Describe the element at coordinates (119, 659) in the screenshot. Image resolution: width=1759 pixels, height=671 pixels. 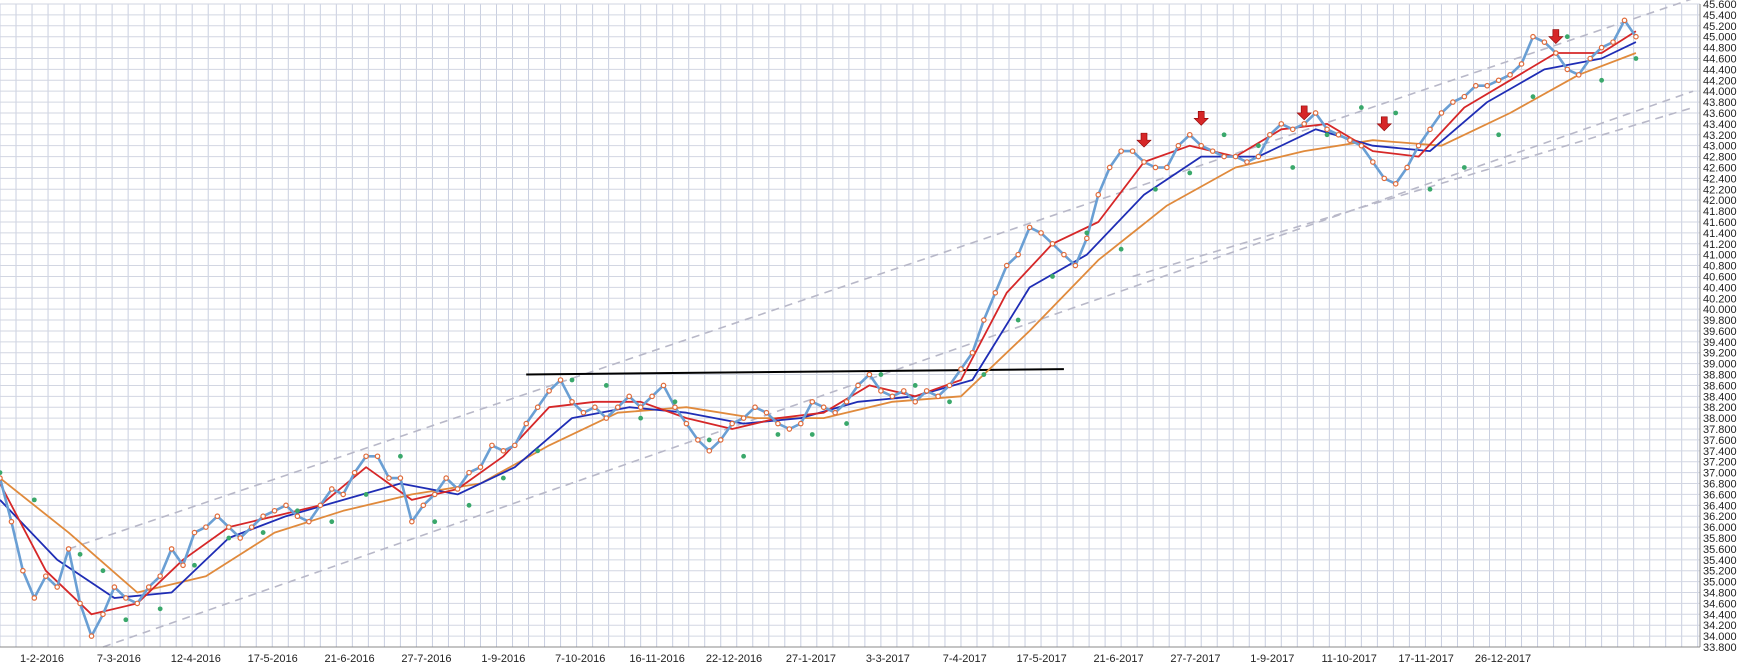
I see `x-tick-label: 7-3-2016` at that location.